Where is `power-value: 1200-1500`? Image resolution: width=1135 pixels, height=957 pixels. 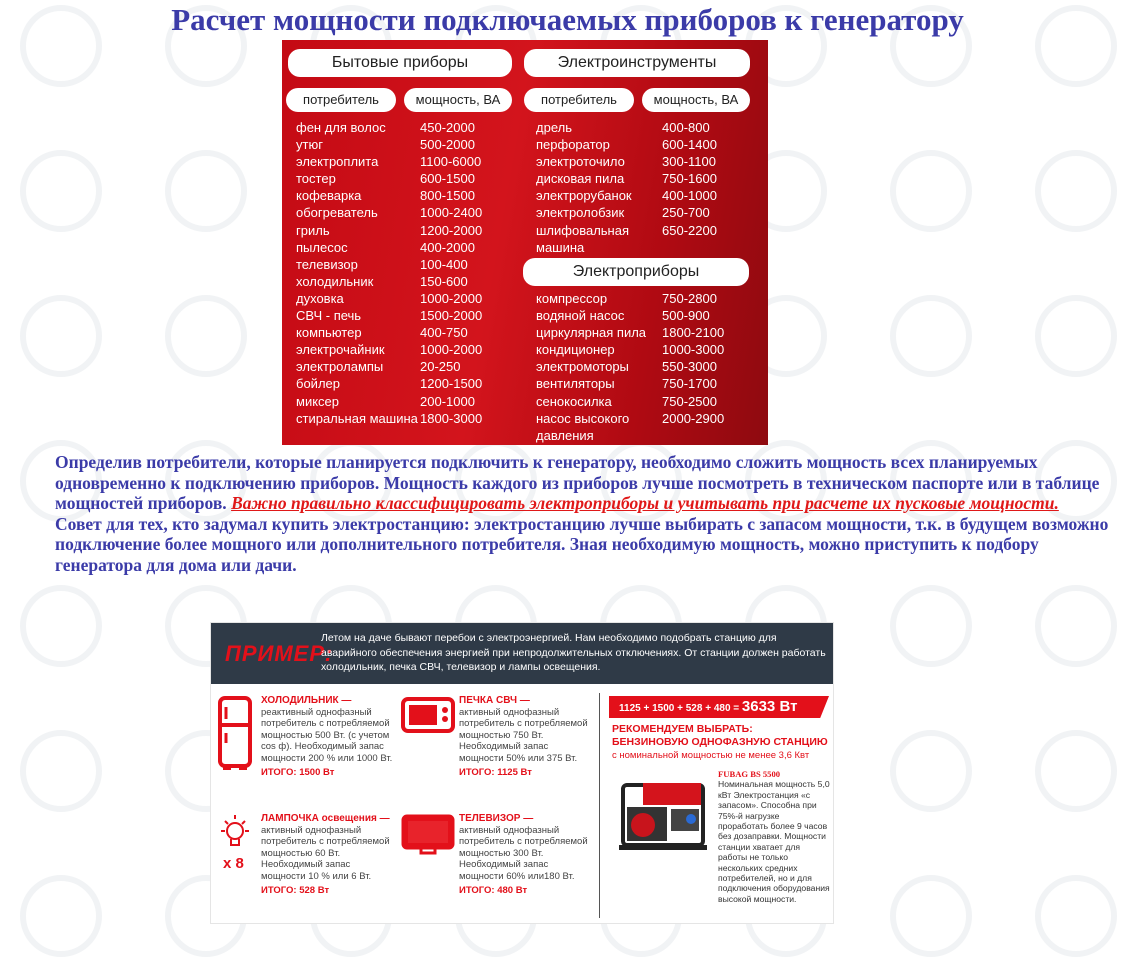 power-value: 1200-1500 is located at coordinates (451, 384).